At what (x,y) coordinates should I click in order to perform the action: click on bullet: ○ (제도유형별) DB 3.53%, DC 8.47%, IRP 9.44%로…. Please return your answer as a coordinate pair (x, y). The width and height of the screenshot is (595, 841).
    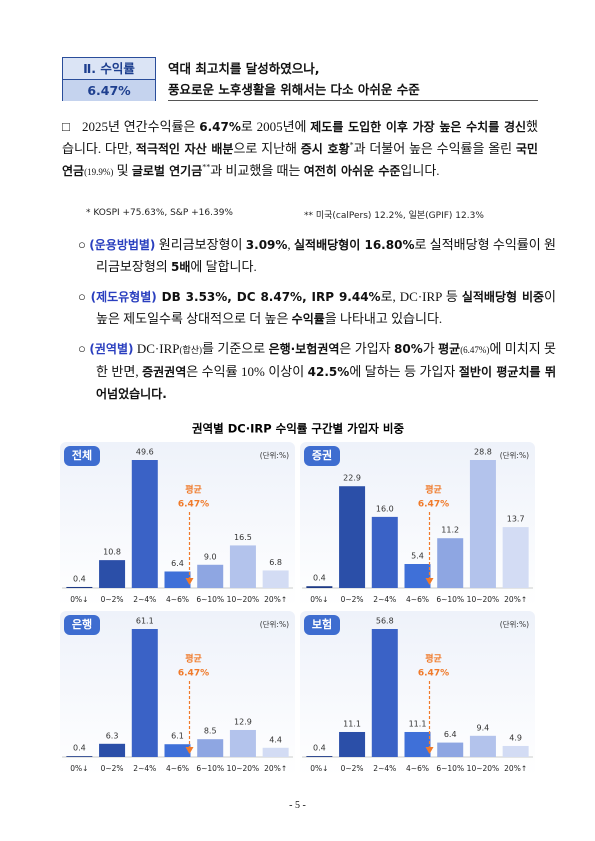
    Looking at the image, I should click on (317, 308).